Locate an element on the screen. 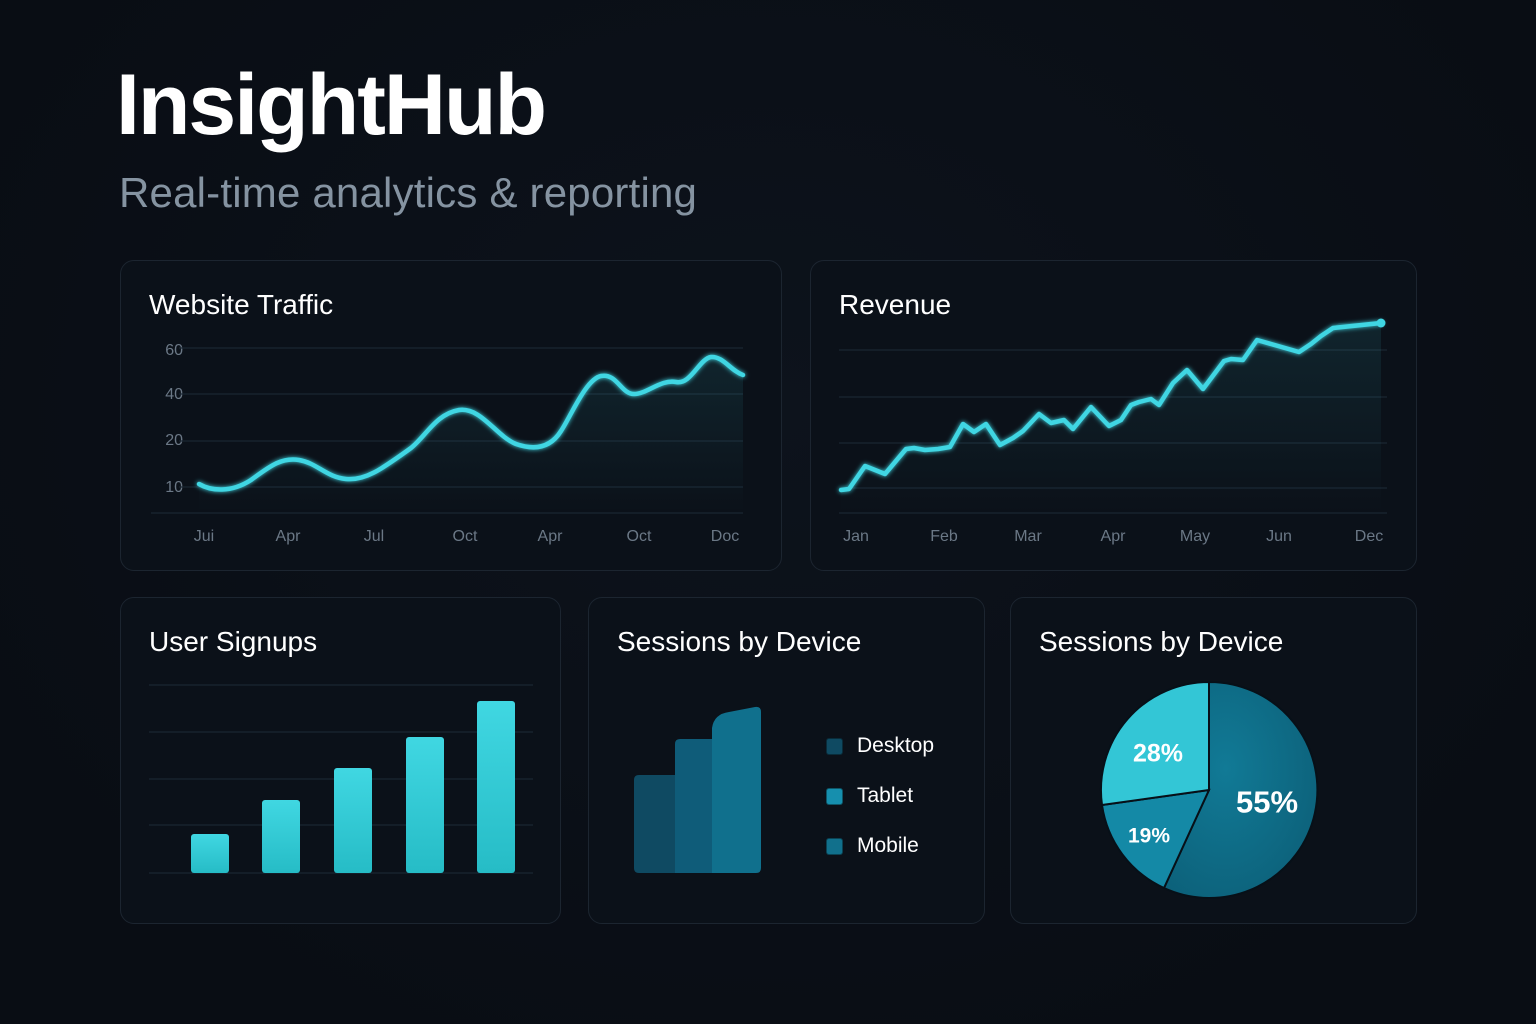 The width and height of the screenshot is (1536, 1024). traffic-area is located at coordinates (471, 434).